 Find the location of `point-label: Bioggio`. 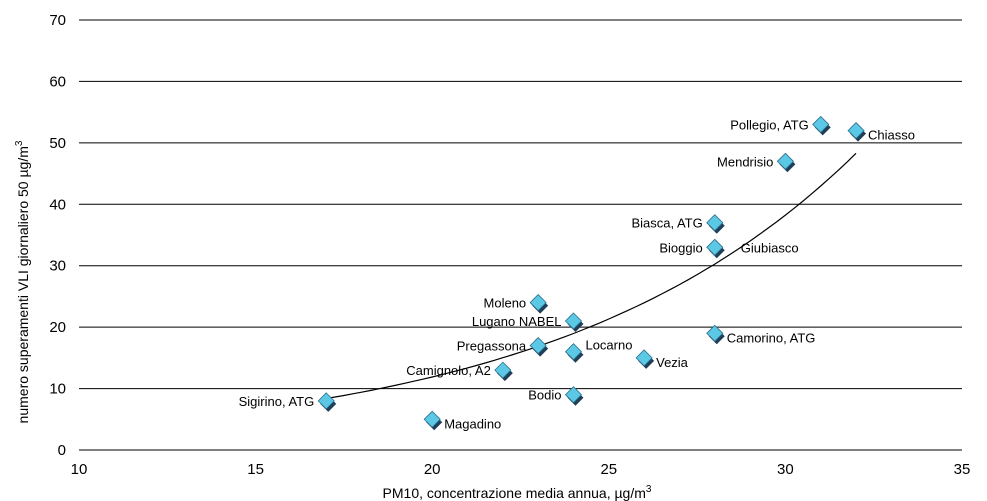

point-label: Bioggio is located at coordinates (680, 247).